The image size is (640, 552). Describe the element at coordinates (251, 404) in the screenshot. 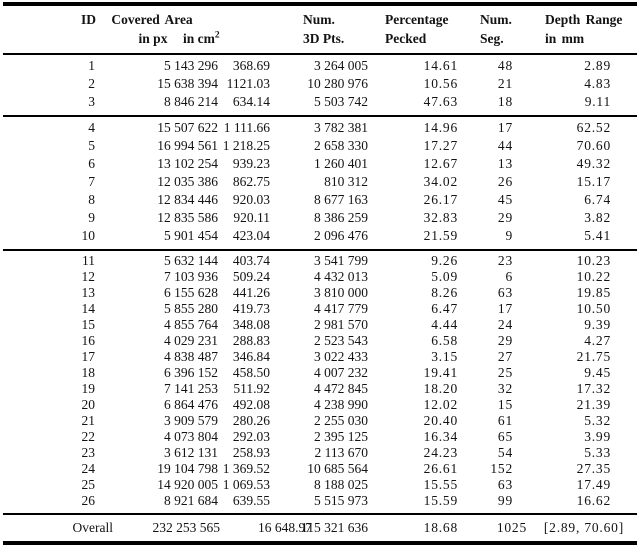

I see `cell-covered-area-cm2: 492.08` at that location.